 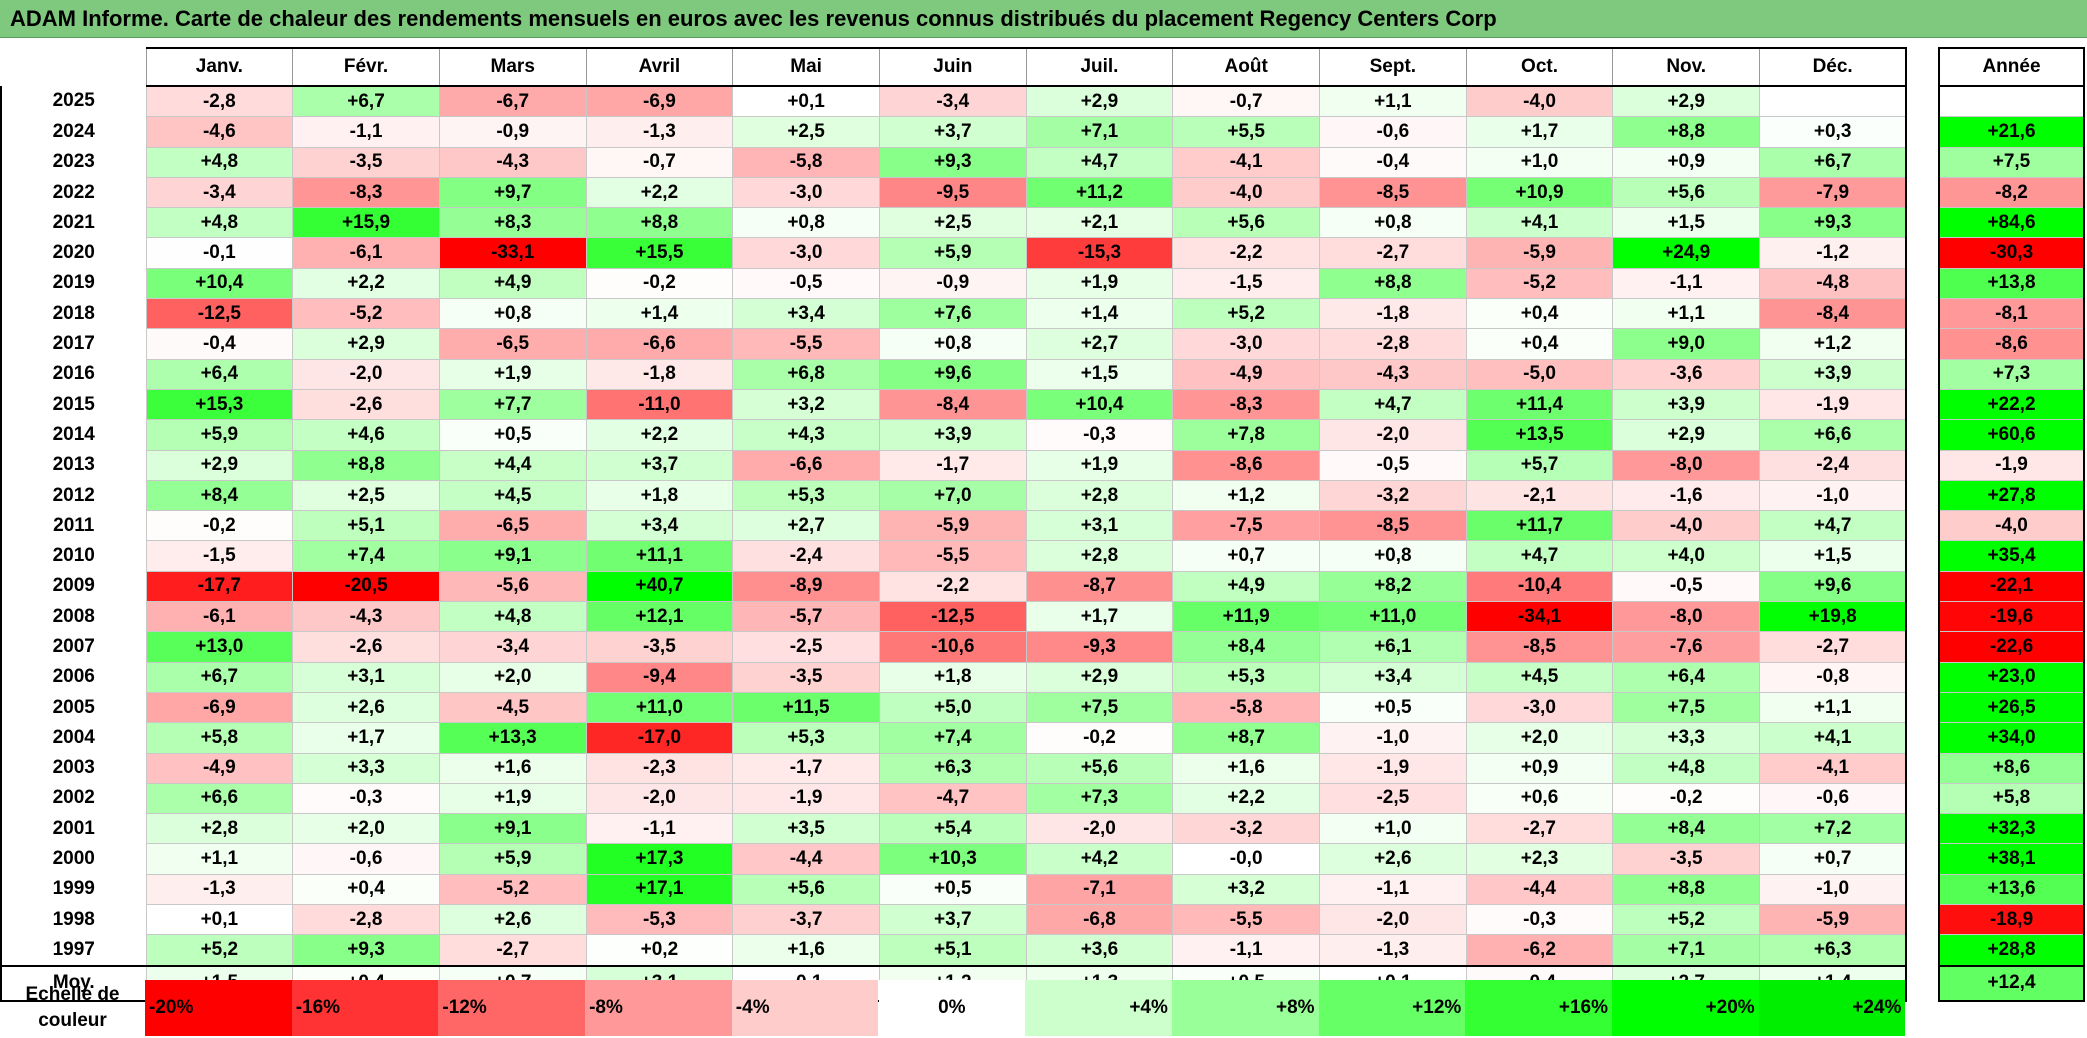 What do you see at coordinates (1833, 889) in the screenshot?
I see `heatmap-cell: -1,0` at bounding box center [1833, 889].